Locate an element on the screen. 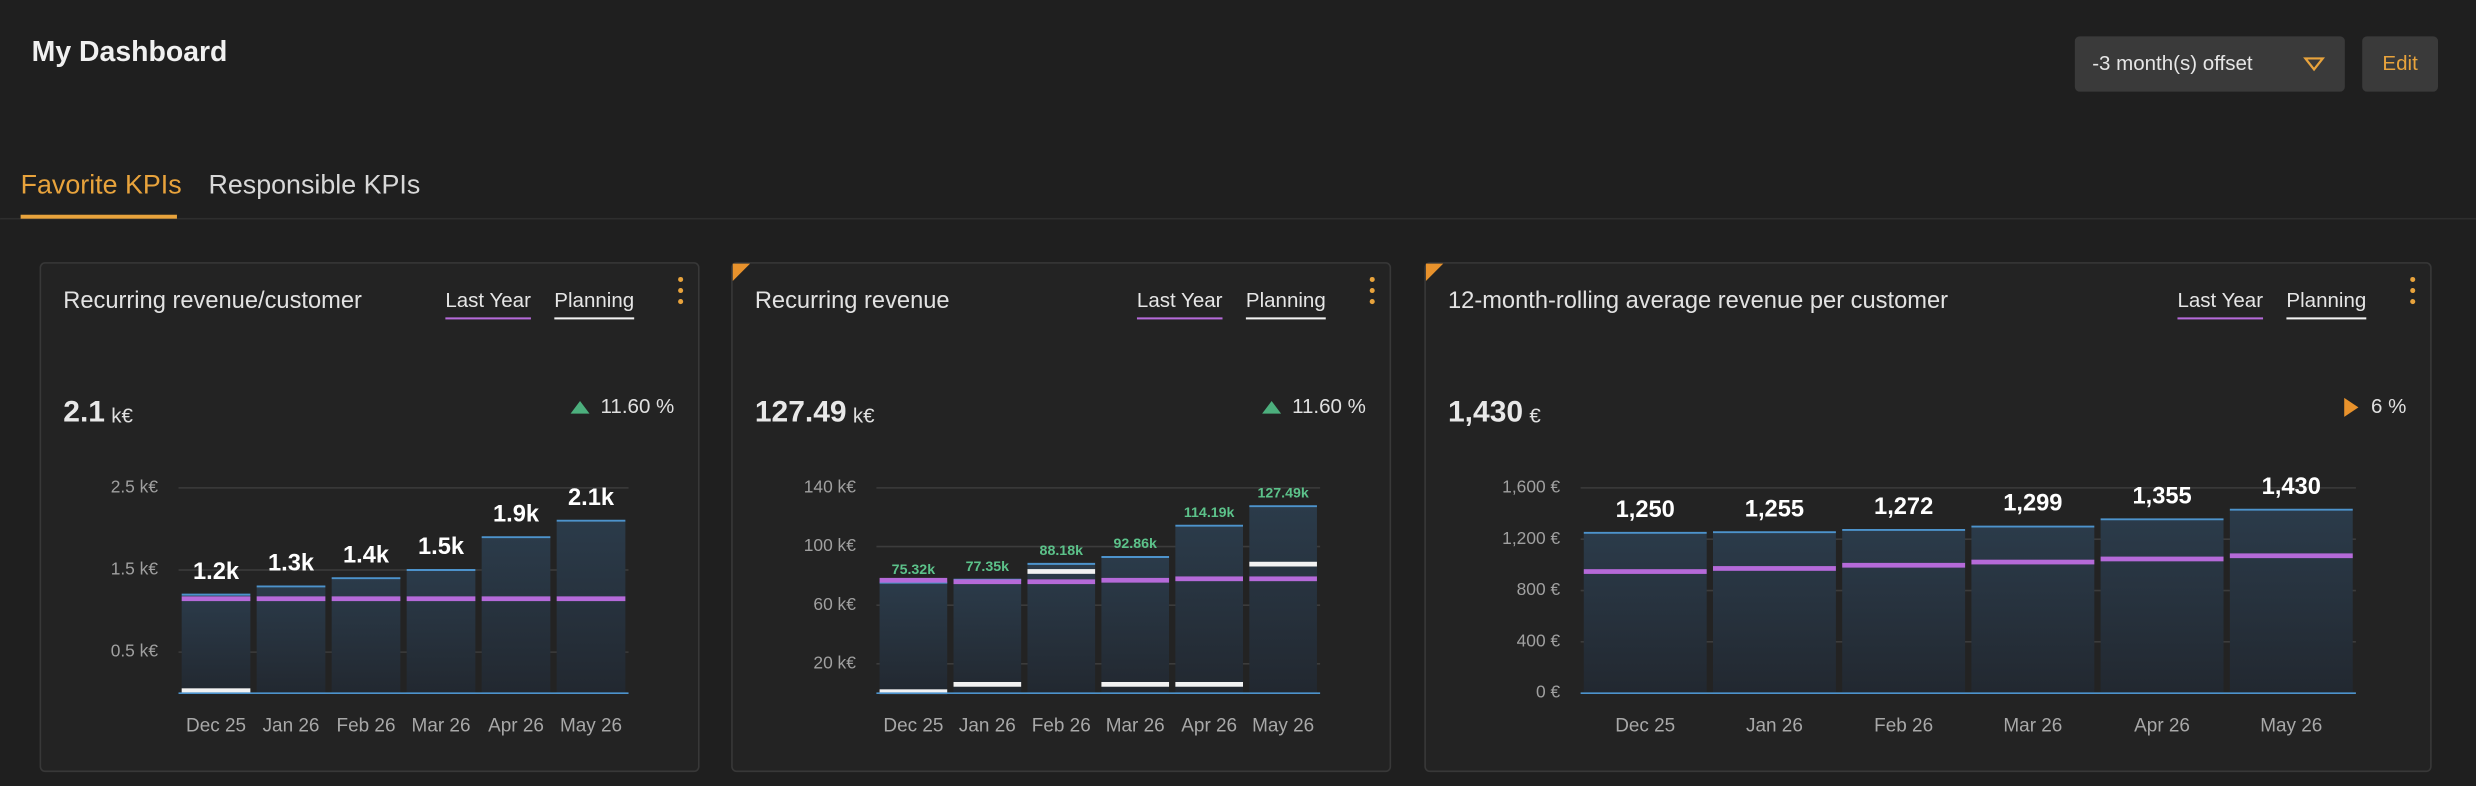 The width and height of the screenshot is (2476, 786). edit-button: Edit is located at coordinates (2400, 64).